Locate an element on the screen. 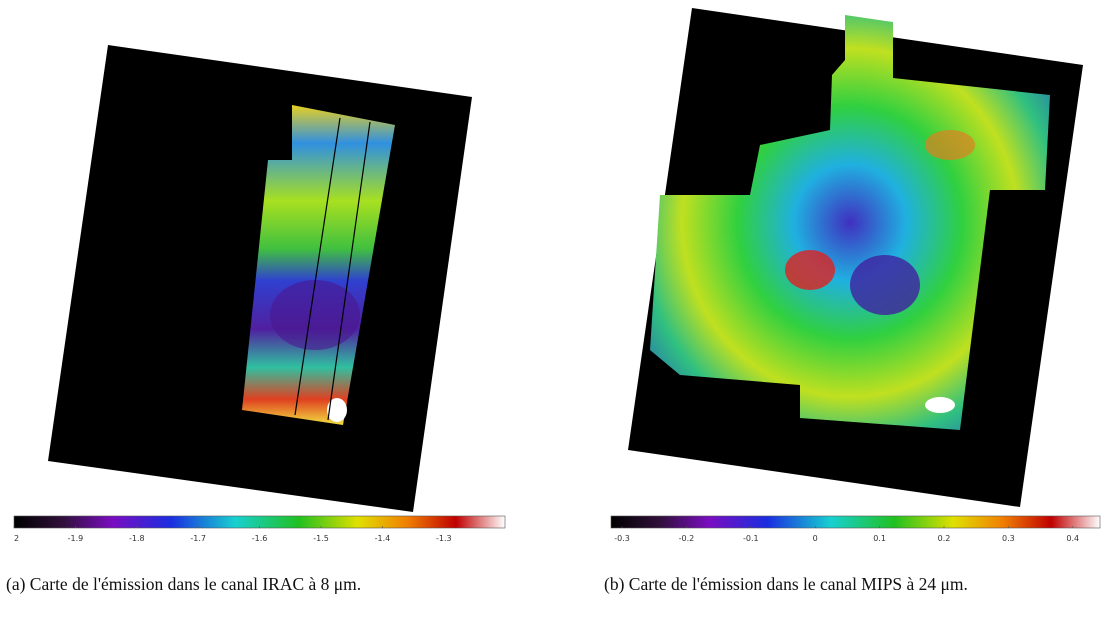 Image resolution: width=1107 pixels, height=631 pixels. colorbar-tick-label: -0.1 is located at coordinates (751, 538).